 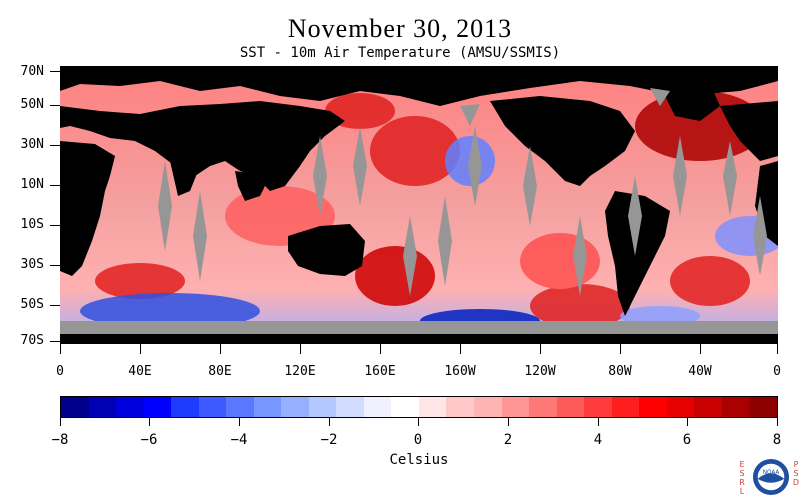 I want to click on colorbar-label-8: 8, so click(x=777, y=440).